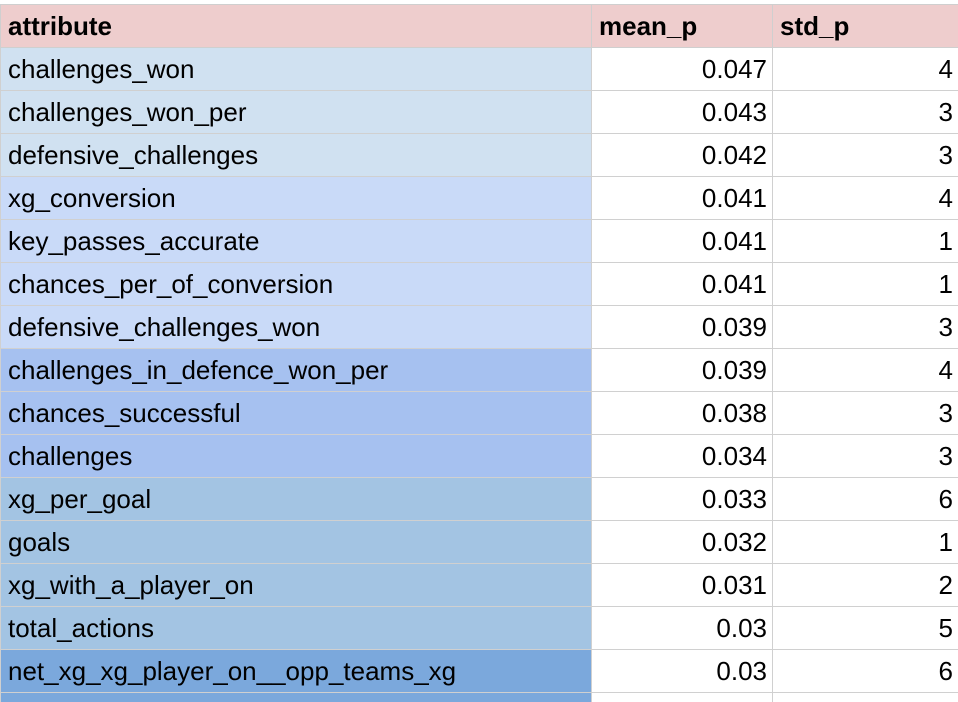 The image size is (958, 702). I want to click on table-row: xg_with_a_player_on 0.031 2, so click(479, 585).